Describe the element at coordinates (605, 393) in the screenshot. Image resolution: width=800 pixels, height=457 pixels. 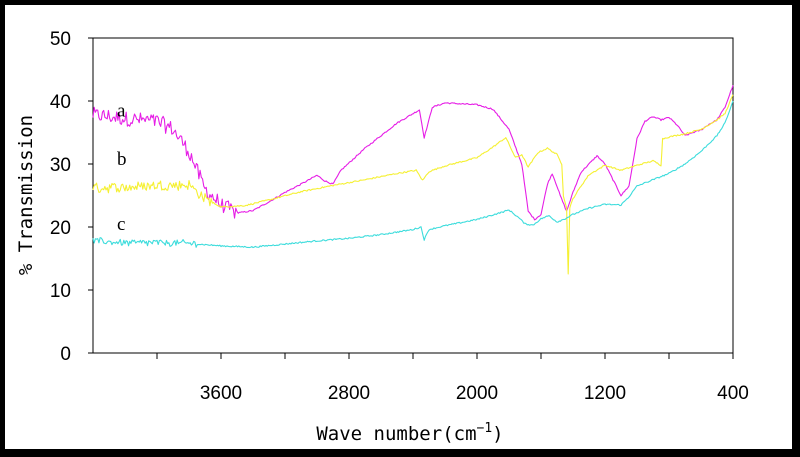
I see `x-tick-label: 1200` at that location.